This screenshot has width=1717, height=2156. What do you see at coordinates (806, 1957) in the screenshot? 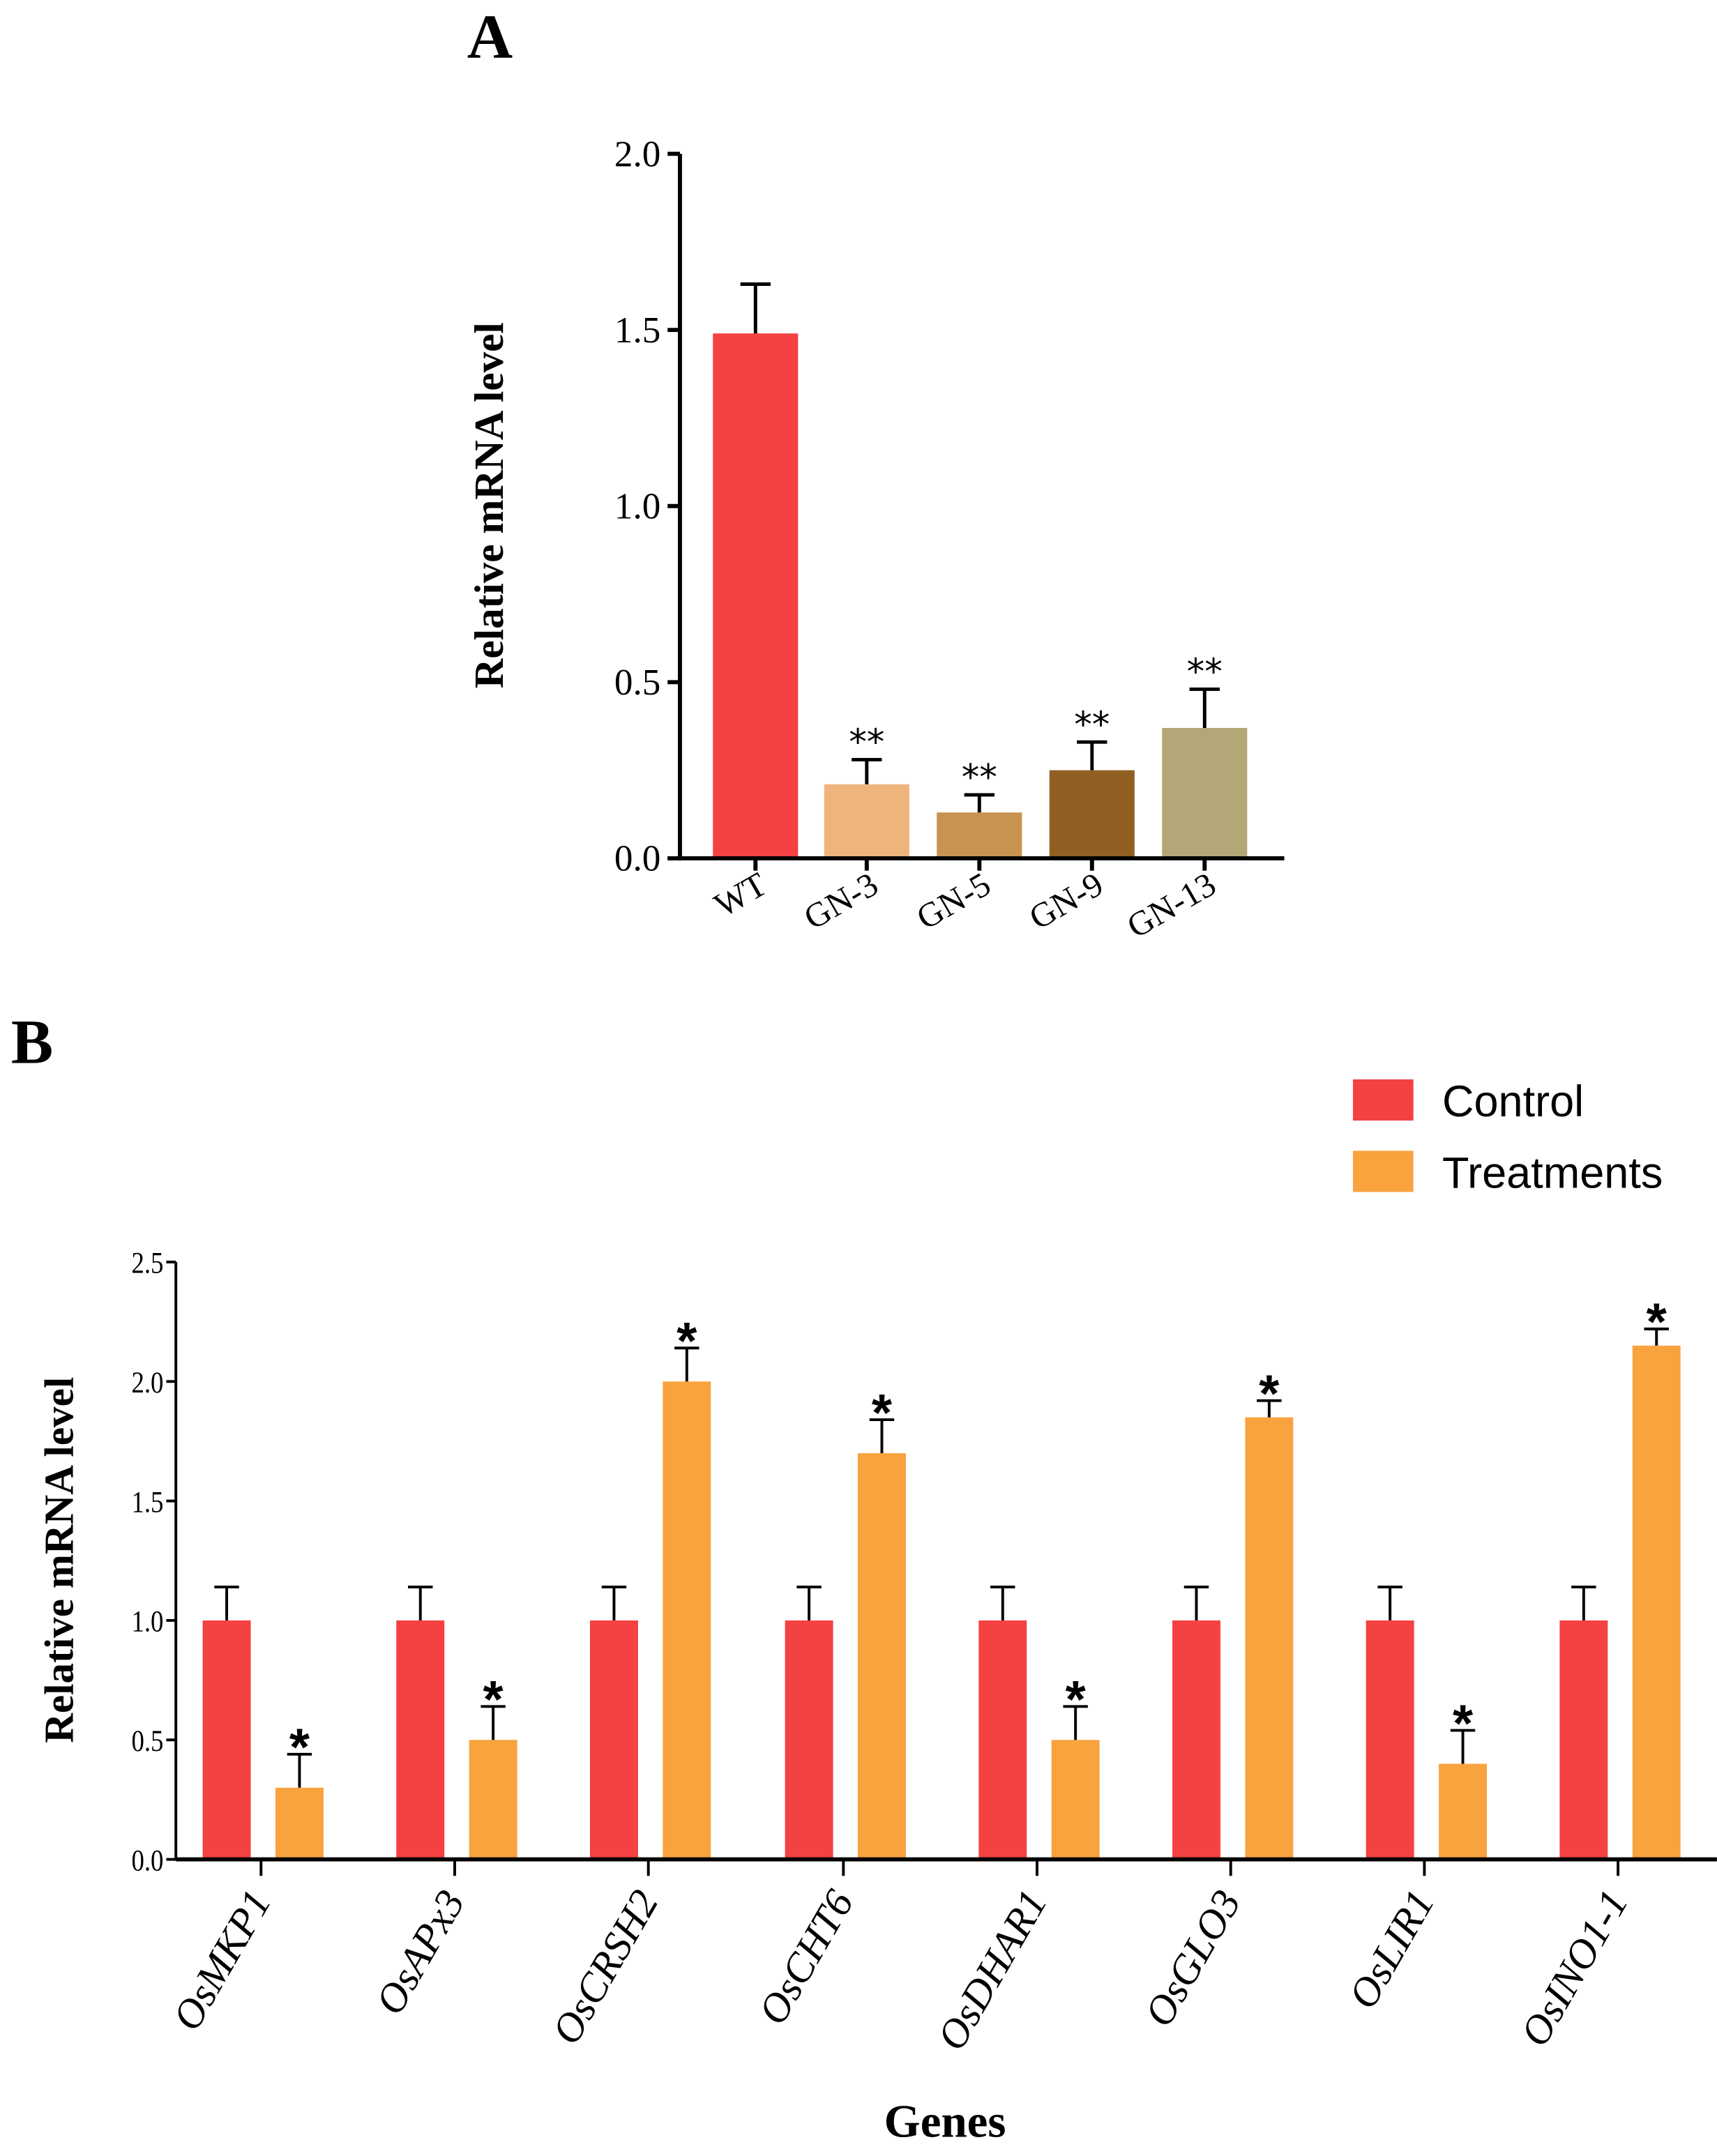
I see `x-tick-label: OsCHT6` at bounding box center [806, 1957].